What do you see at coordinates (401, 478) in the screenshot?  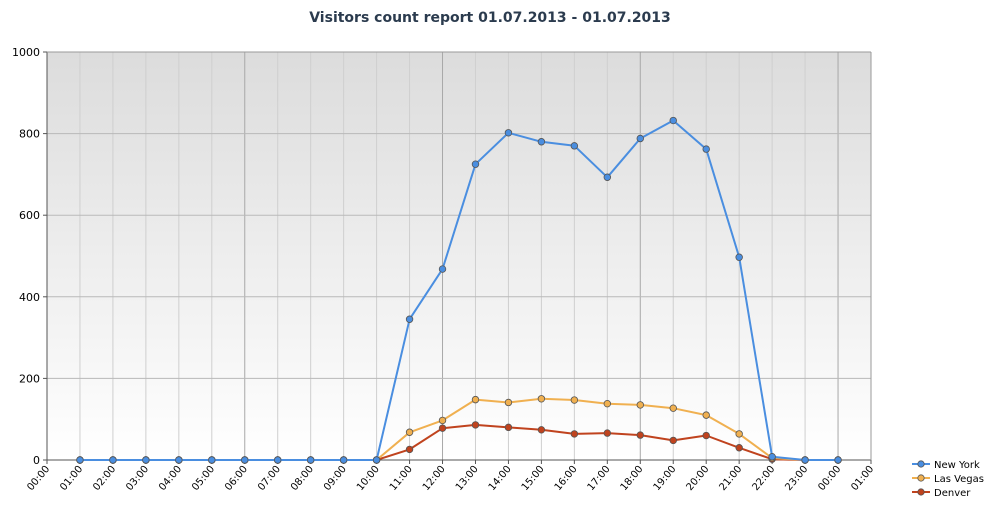 I see `x-tick-label: 11:00` at bounding box center [401, 478].